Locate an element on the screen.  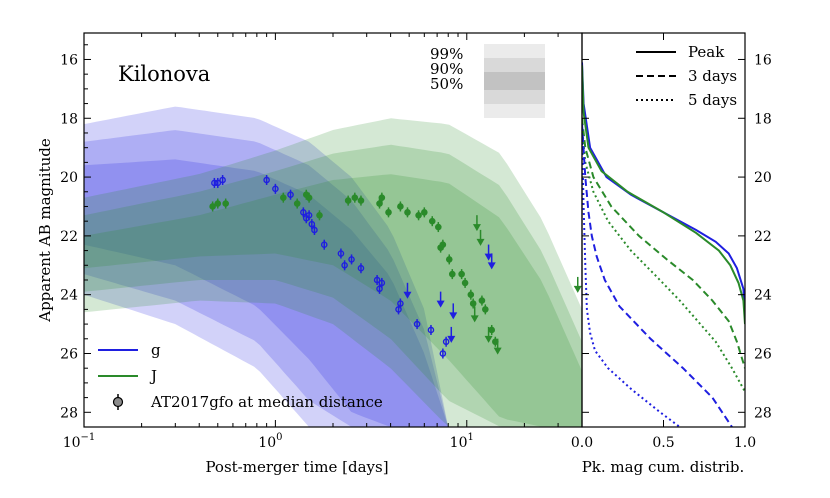
cdf-y-tick-label: 24 is located at coordinates (763, 296).